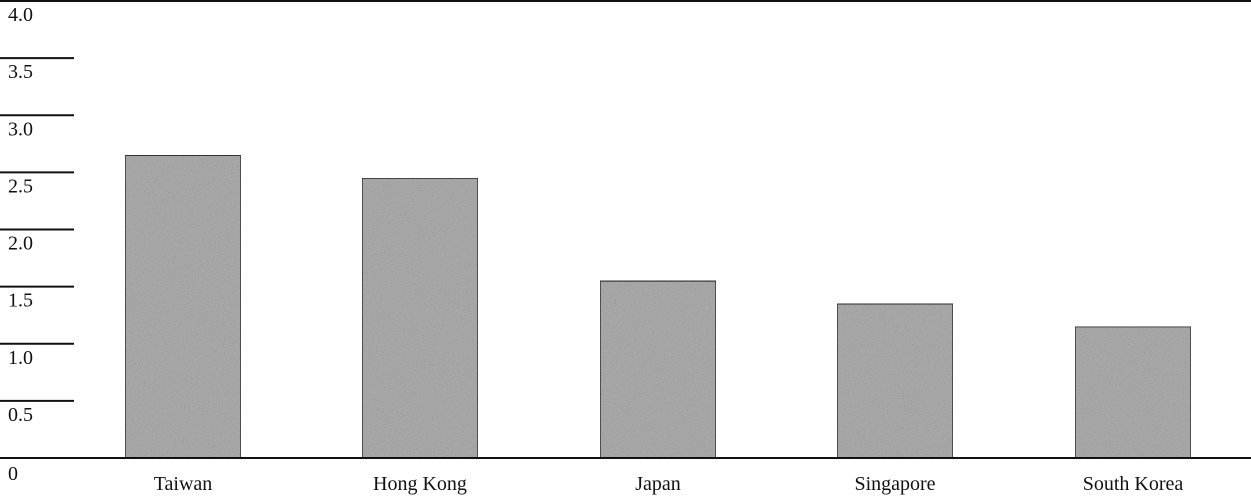 The height and width of the screenshot is (498, 1251). Describe the element at coordinates (420, 484) in the screenshot. I see `x-tick-label: Hong Kong` at that location.